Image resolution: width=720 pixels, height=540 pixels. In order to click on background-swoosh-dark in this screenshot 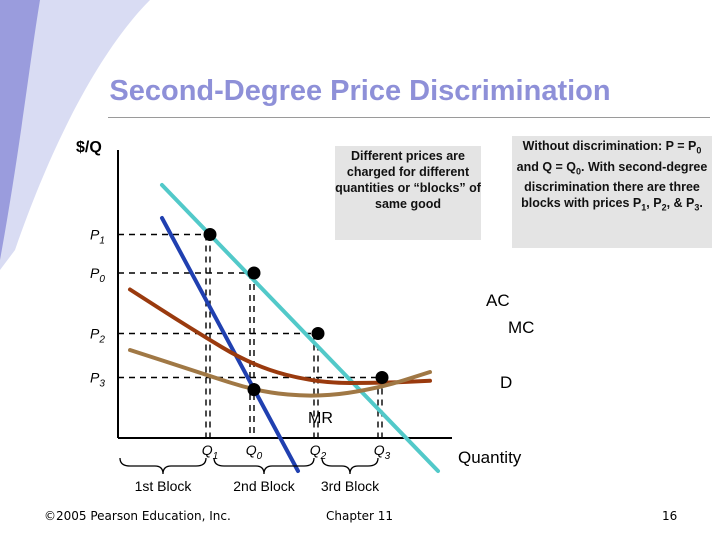, I will do `click(20, 130)`.